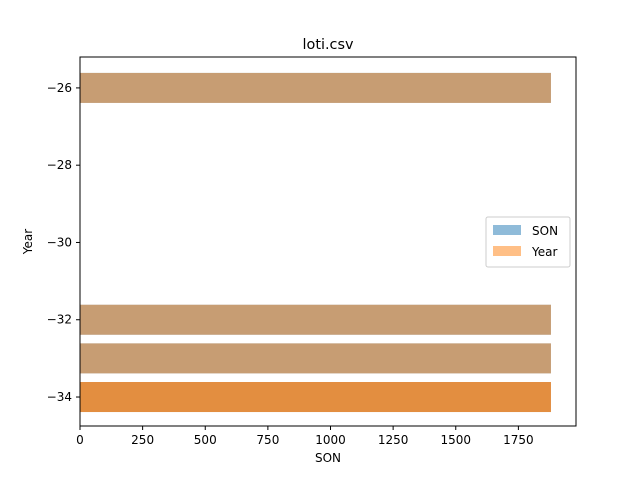 The width and height of the screenshot is (640, 480). Describe the element at coordinates (545, 231) in the screenshot. I see `legend-label-son: SON` at that location.